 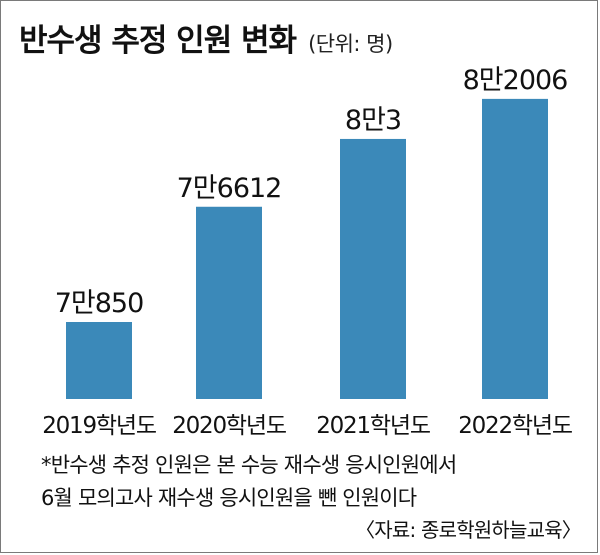 What do you see at coordinates (515, 426) in the screenshot?
I see `category-label-2022학년도: 2022학년도` at bounding box center [515, 426].